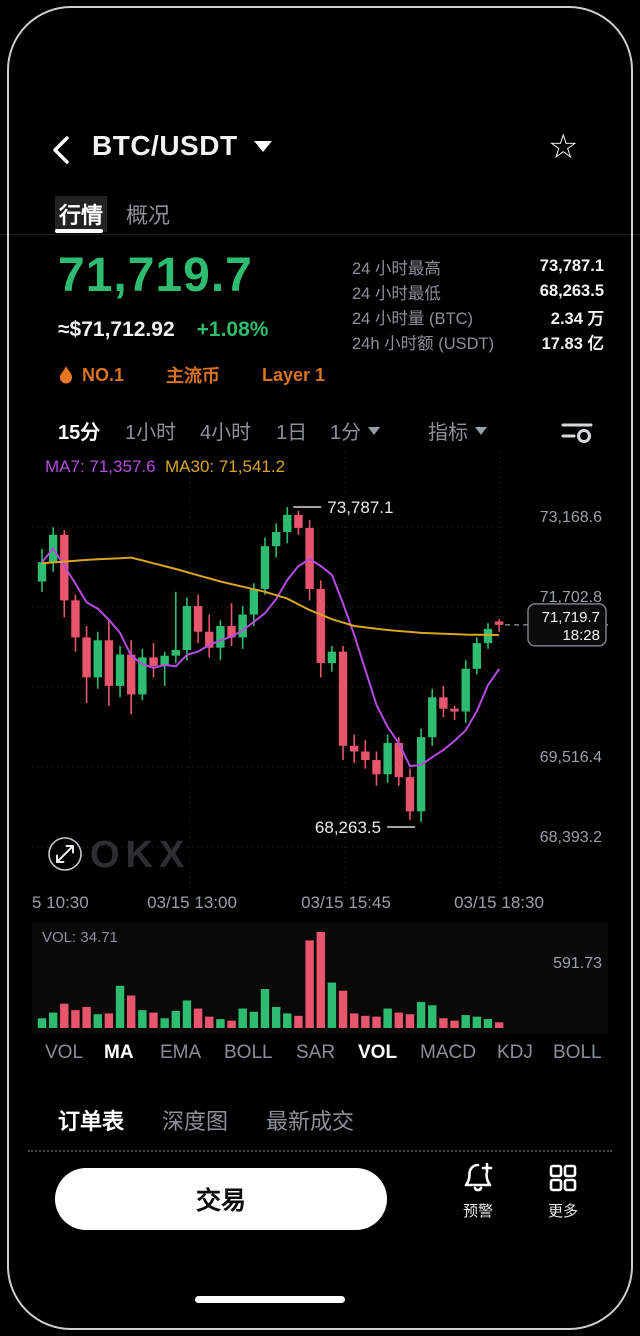 Image resolution: width=640 pixels, height=1336 pixels. I want to click on change-percent: +1.08%, so click(232, 329).